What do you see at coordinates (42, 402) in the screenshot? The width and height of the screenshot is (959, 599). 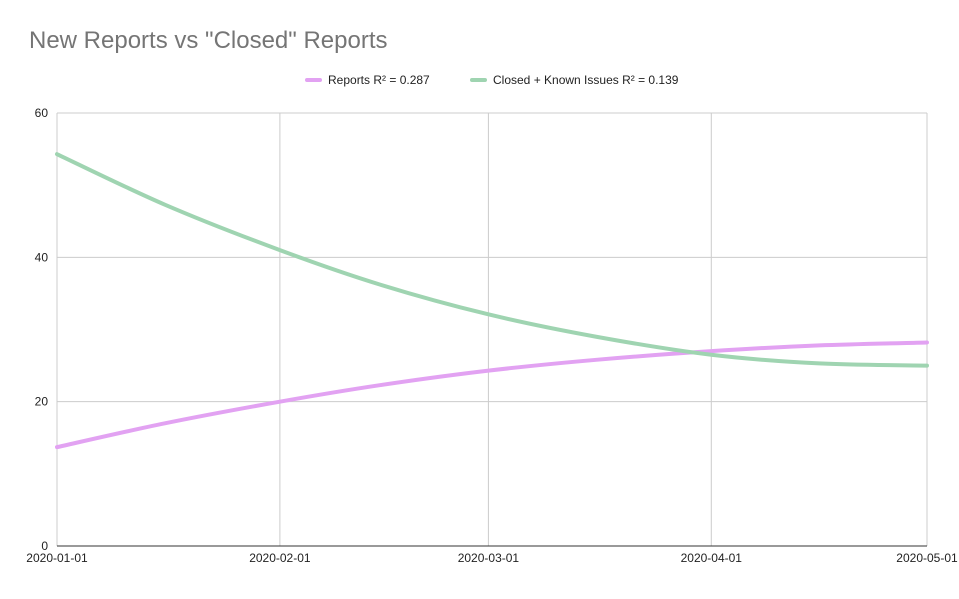 I see `y-tick-label: 20` at bounding box center [42, 402].